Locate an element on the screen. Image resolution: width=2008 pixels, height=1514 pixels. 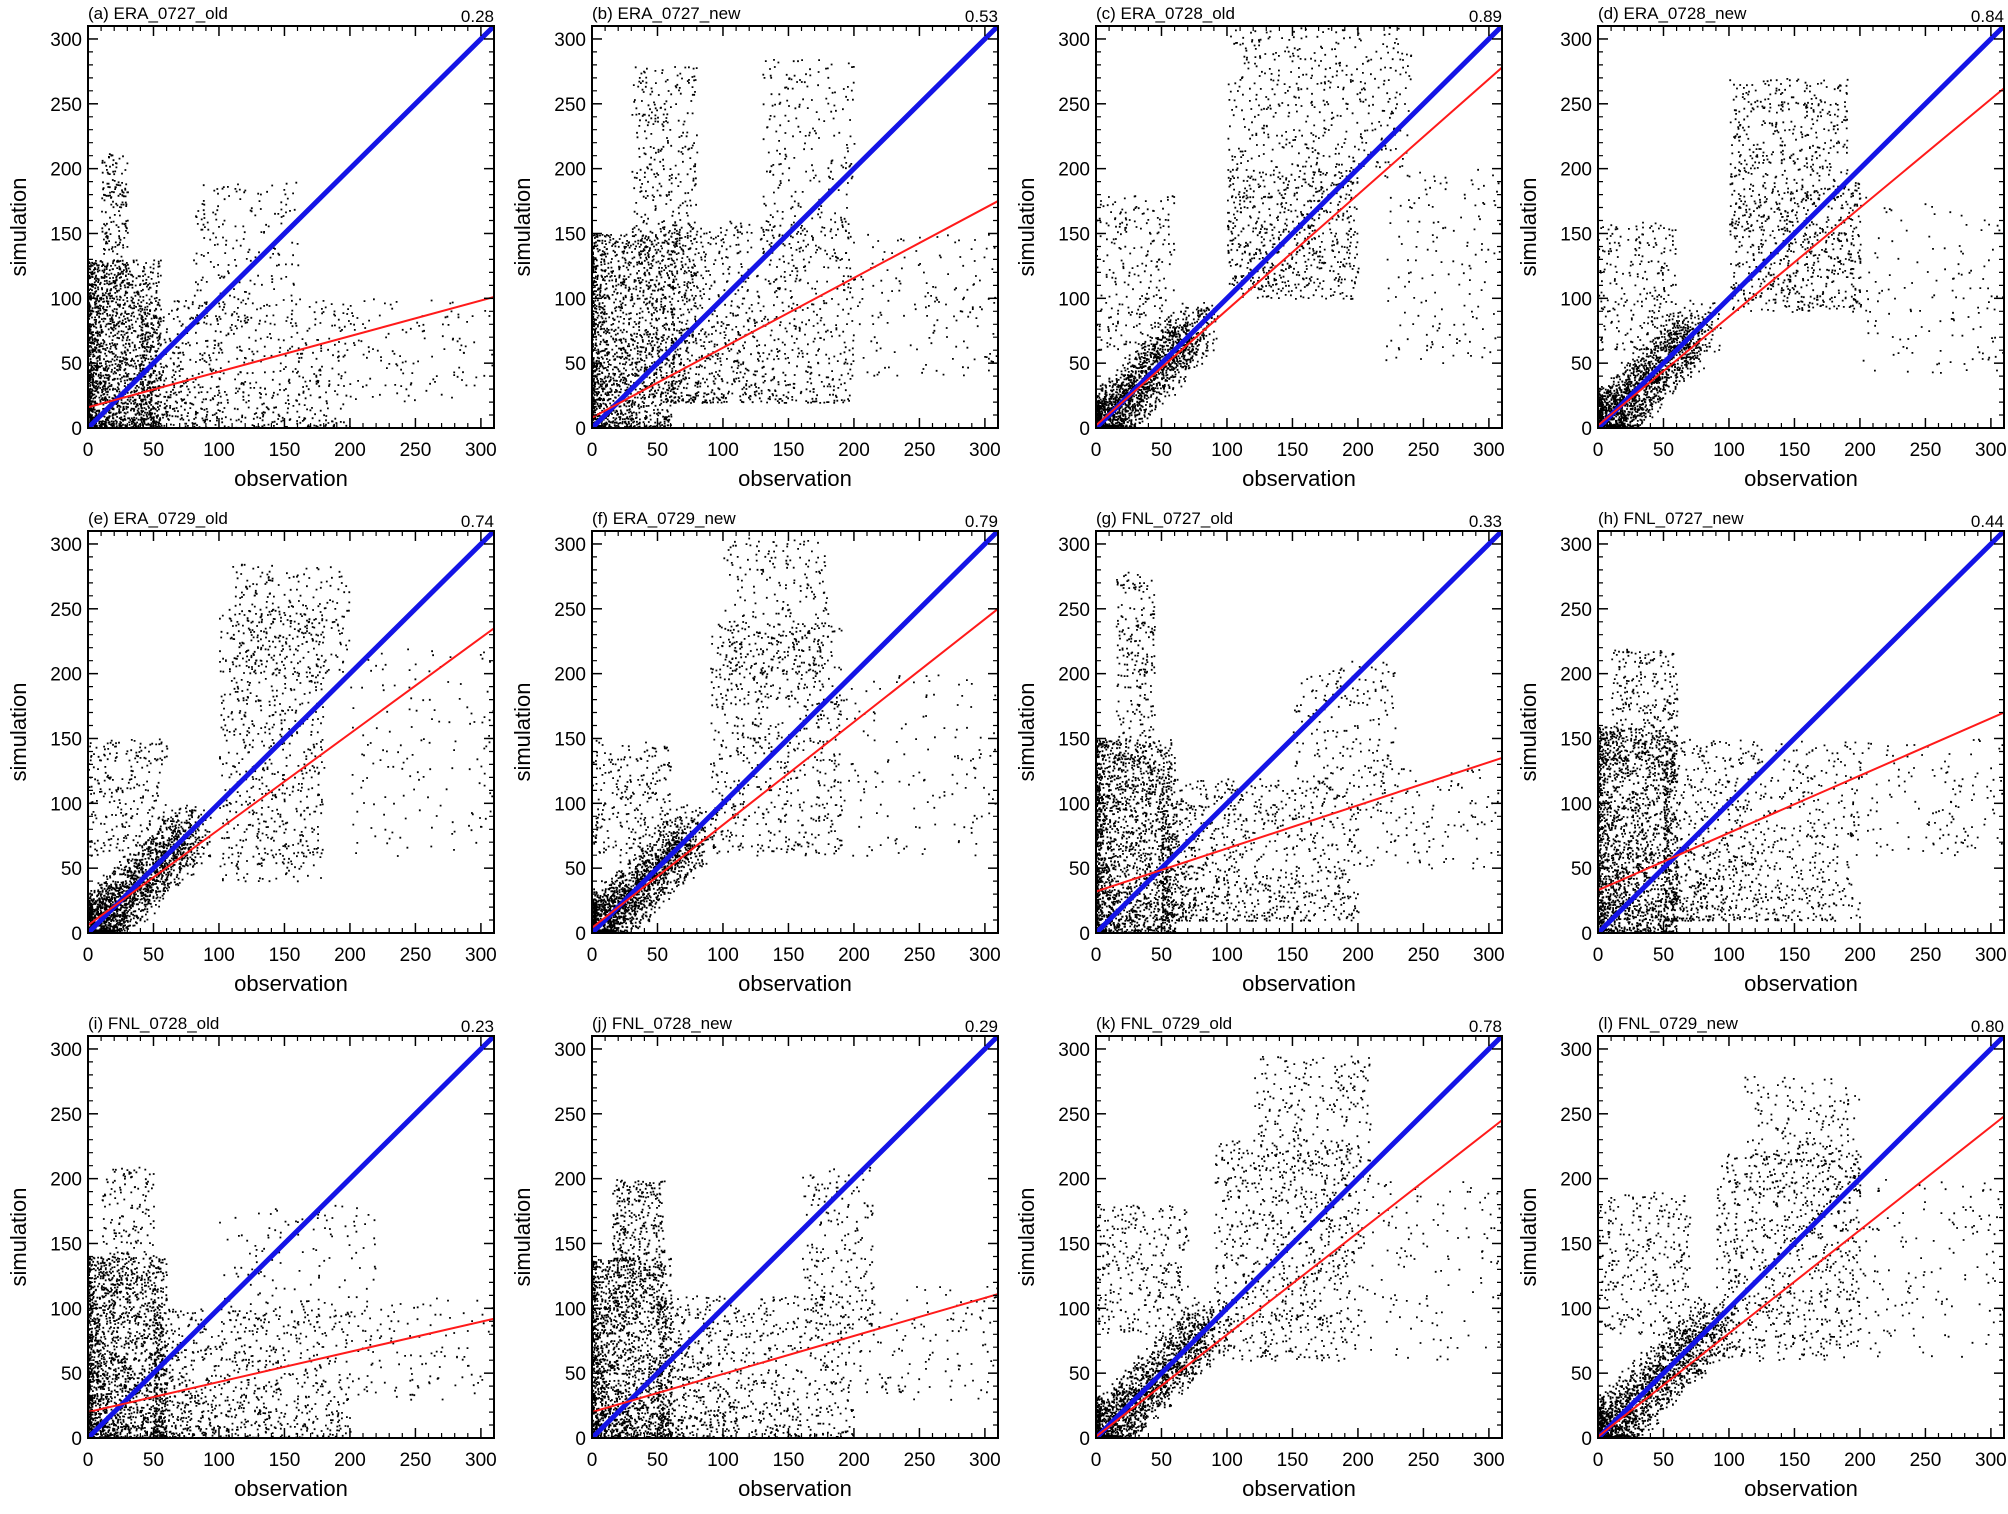
correlation-value: 0.53 is located at coordinates (981, 16).